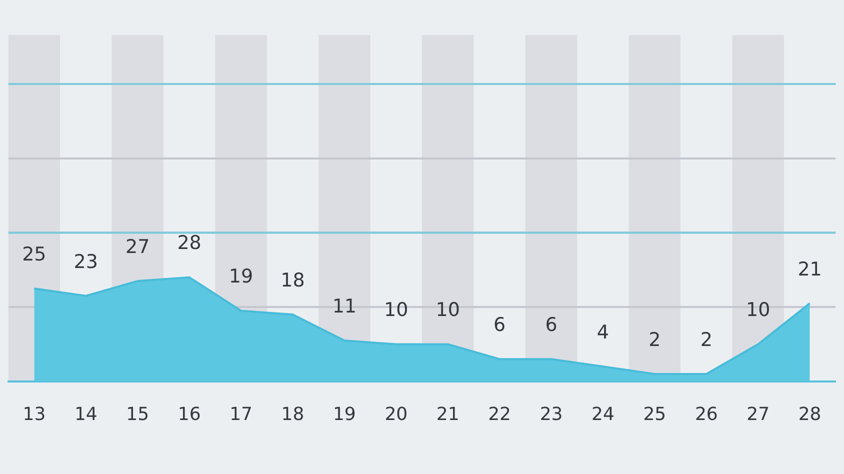 This screenshot has width=844, height=474. What do you see at coordinates (344, 306) in the screenshot?
I see `data-label: 11` at bounding box center [344, 306].